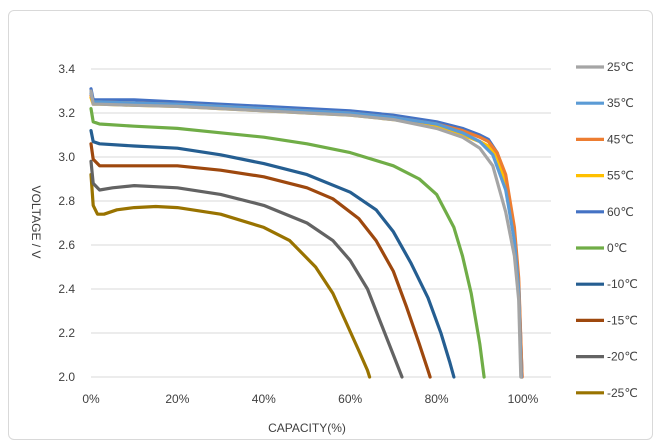 This screenshot has height=445, width=659. Describe the element at coordinates (310, 399) in the screenshot. I see `x-axis-ticks: 0% 20% 40% 60% 80% 100%` at that location.